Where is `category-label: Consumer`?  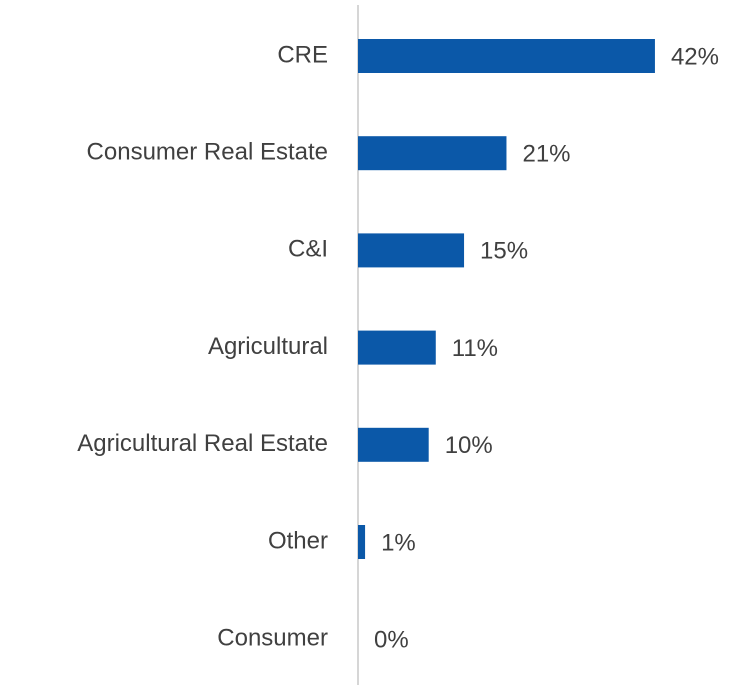
category-label: Consumer is located at coordinates (272, 638).